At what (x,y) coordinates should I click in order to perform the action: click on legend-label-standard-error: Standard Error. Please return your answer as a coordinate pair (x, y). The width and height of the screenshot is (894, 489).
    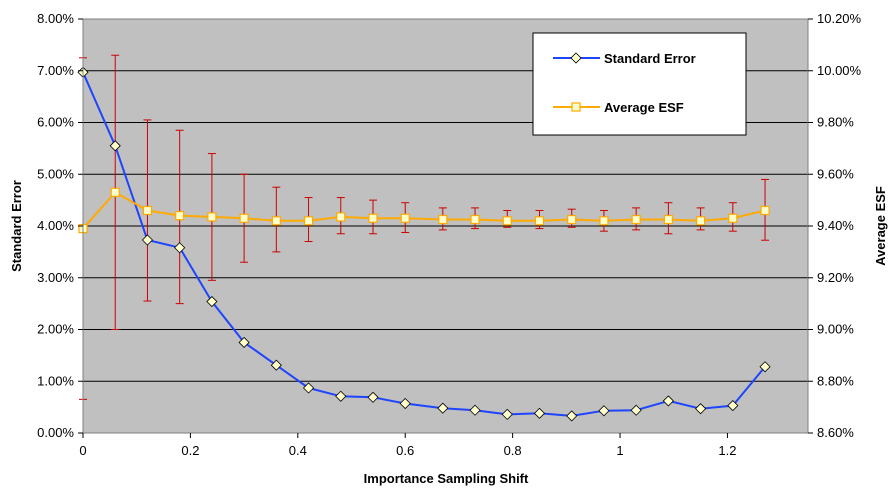
    Looking at the image, I should click on (650, 58).